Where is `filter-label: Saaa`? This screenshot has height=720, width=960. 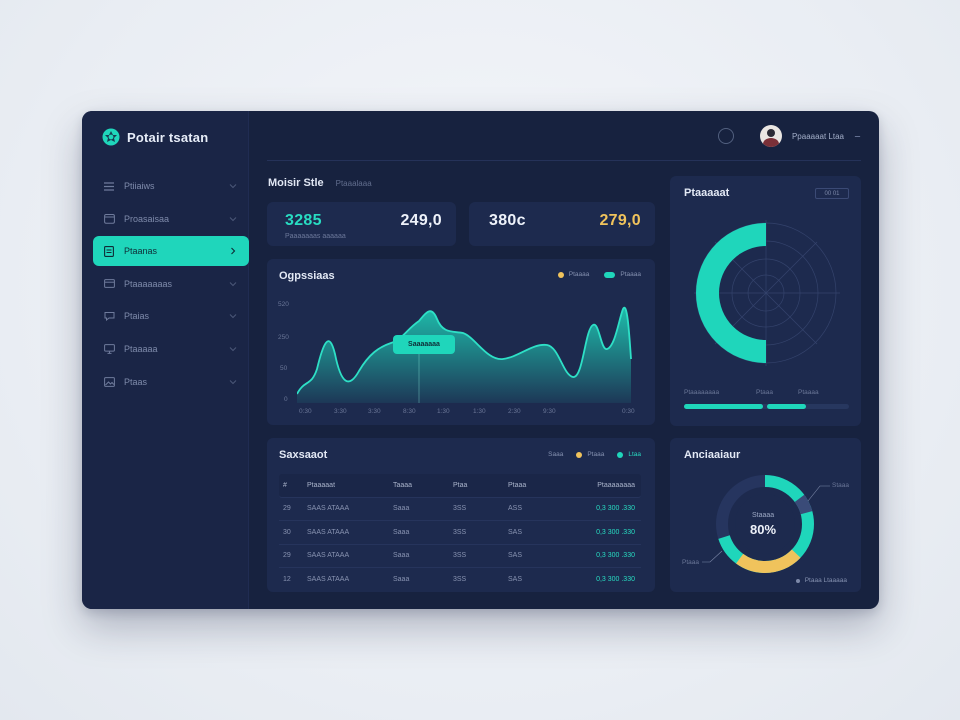
filter-label: Saaa is located at coordinates (556, 454).